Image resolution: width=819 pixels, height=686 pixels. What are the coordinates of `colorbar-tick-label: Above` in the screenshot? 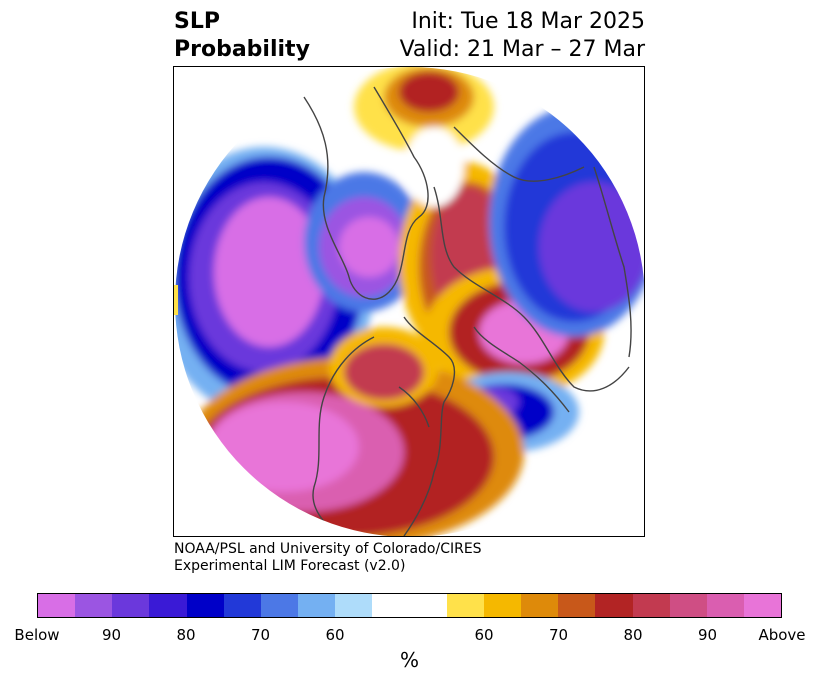 It's located at (782, 635).